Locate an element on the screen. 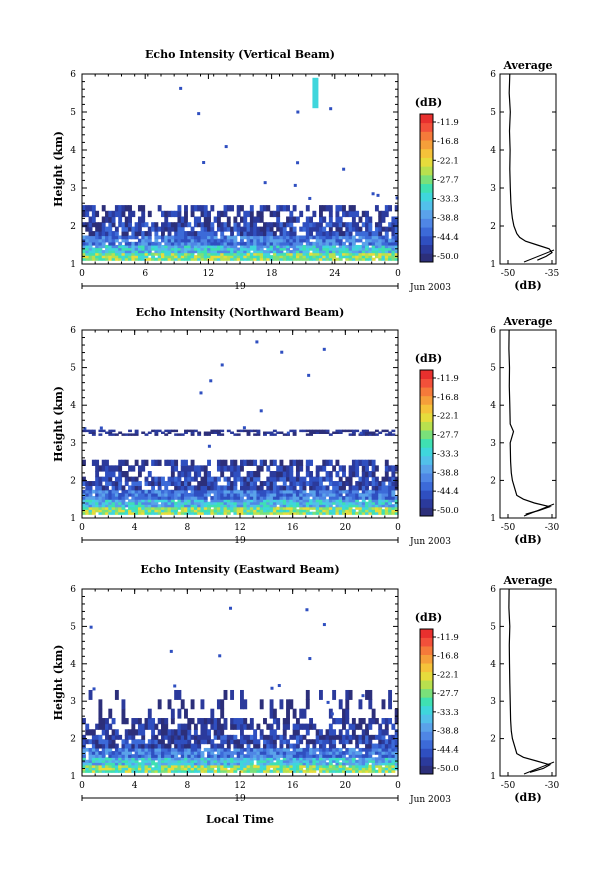  colorbar-frame is located at coordinates (426, 443).